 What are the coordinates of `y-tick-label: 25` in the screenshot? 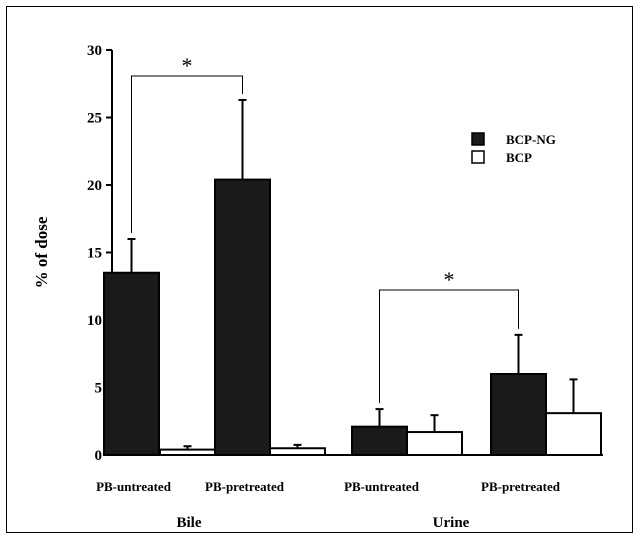 It's located at (94, 119).